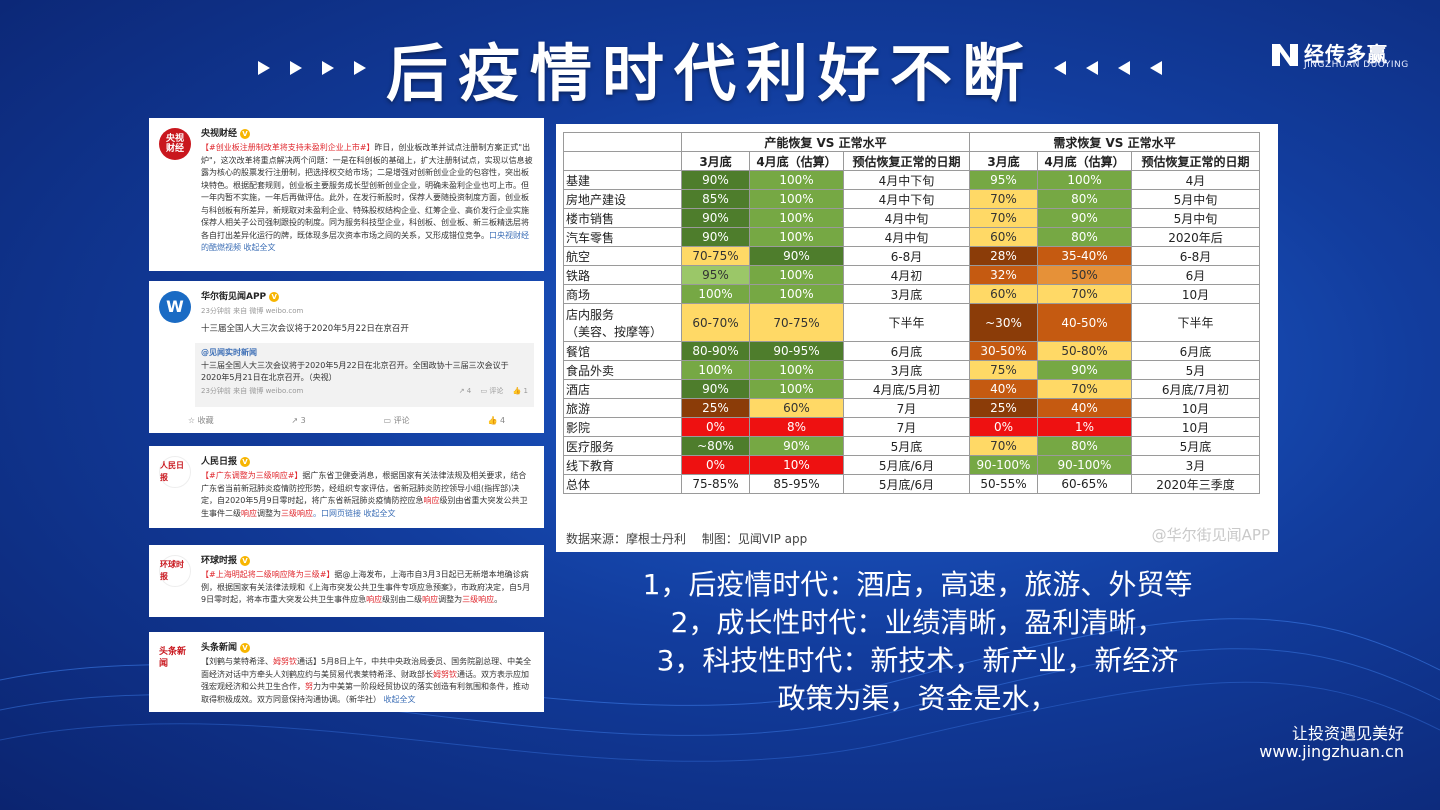 This screenshot has height=810, width=1440. I want to click on watermark: @华尔街见闻APP, so click(1210, 535).